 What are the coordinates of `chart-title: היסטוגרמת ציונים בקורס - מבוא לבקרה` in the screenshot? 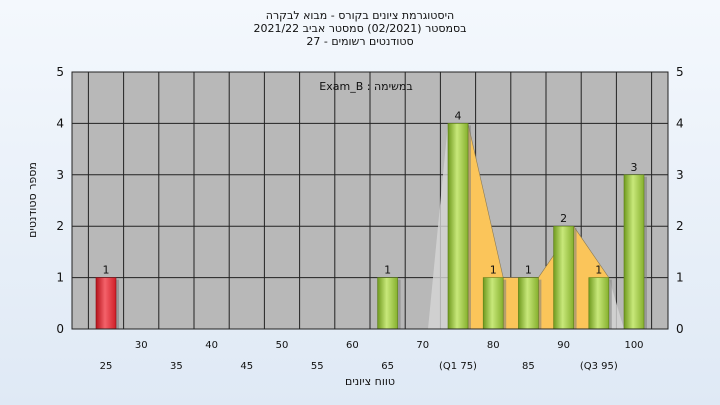 It's located at (360, 15).